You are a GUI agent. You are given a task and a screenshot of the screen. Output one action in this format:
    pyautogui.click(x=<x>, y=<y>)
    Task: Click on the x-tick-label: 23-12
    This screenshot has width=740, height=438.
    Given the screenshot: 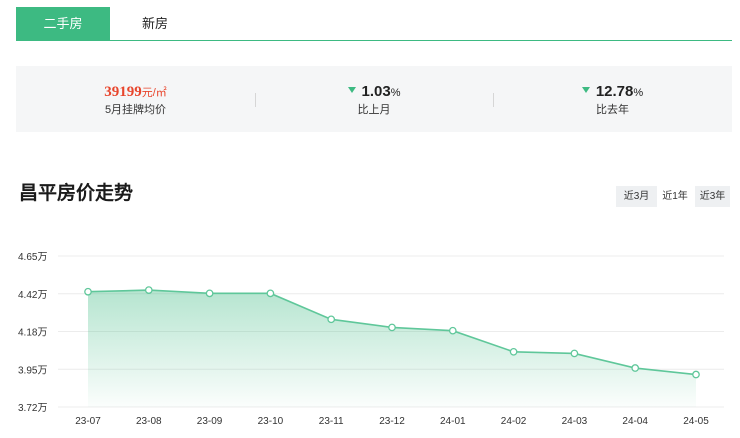 What is the action you would take?
    pyautogui.click(x=392, y=421)
    